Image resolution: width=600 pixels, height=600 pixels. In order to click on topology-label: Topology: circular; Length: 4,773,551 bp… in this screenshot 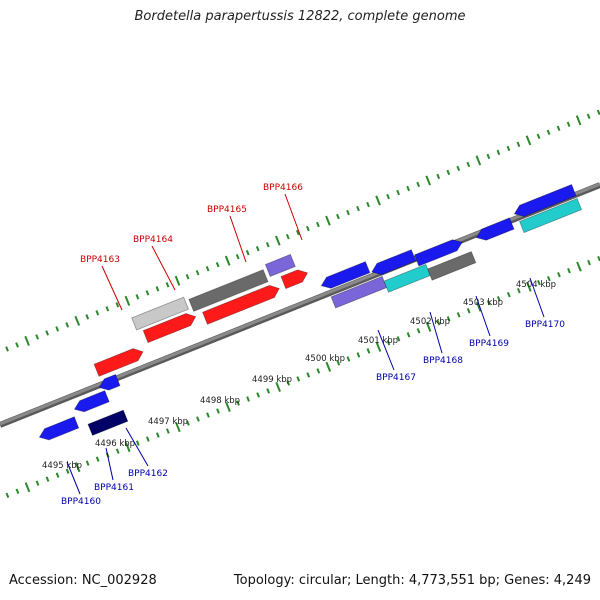, I will do `click(412, 580)`.